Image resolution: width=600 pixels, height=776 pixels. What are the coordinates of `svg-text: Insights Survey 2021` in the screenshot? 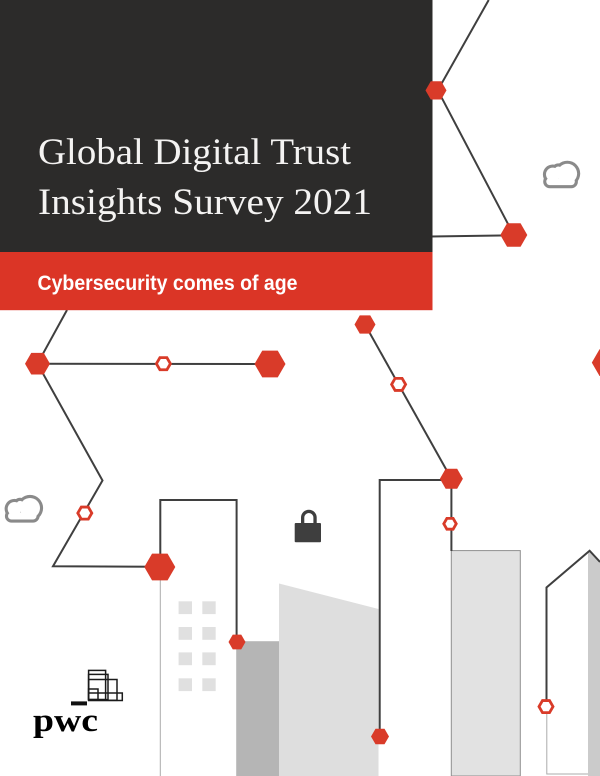 It's located at (205, 201).